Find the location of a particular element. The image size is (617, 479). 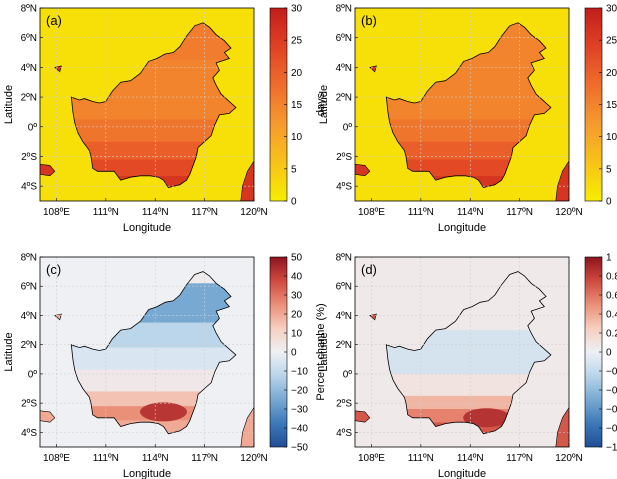

colorbar-tick-label: 1 is located at coordinates (609, 258).